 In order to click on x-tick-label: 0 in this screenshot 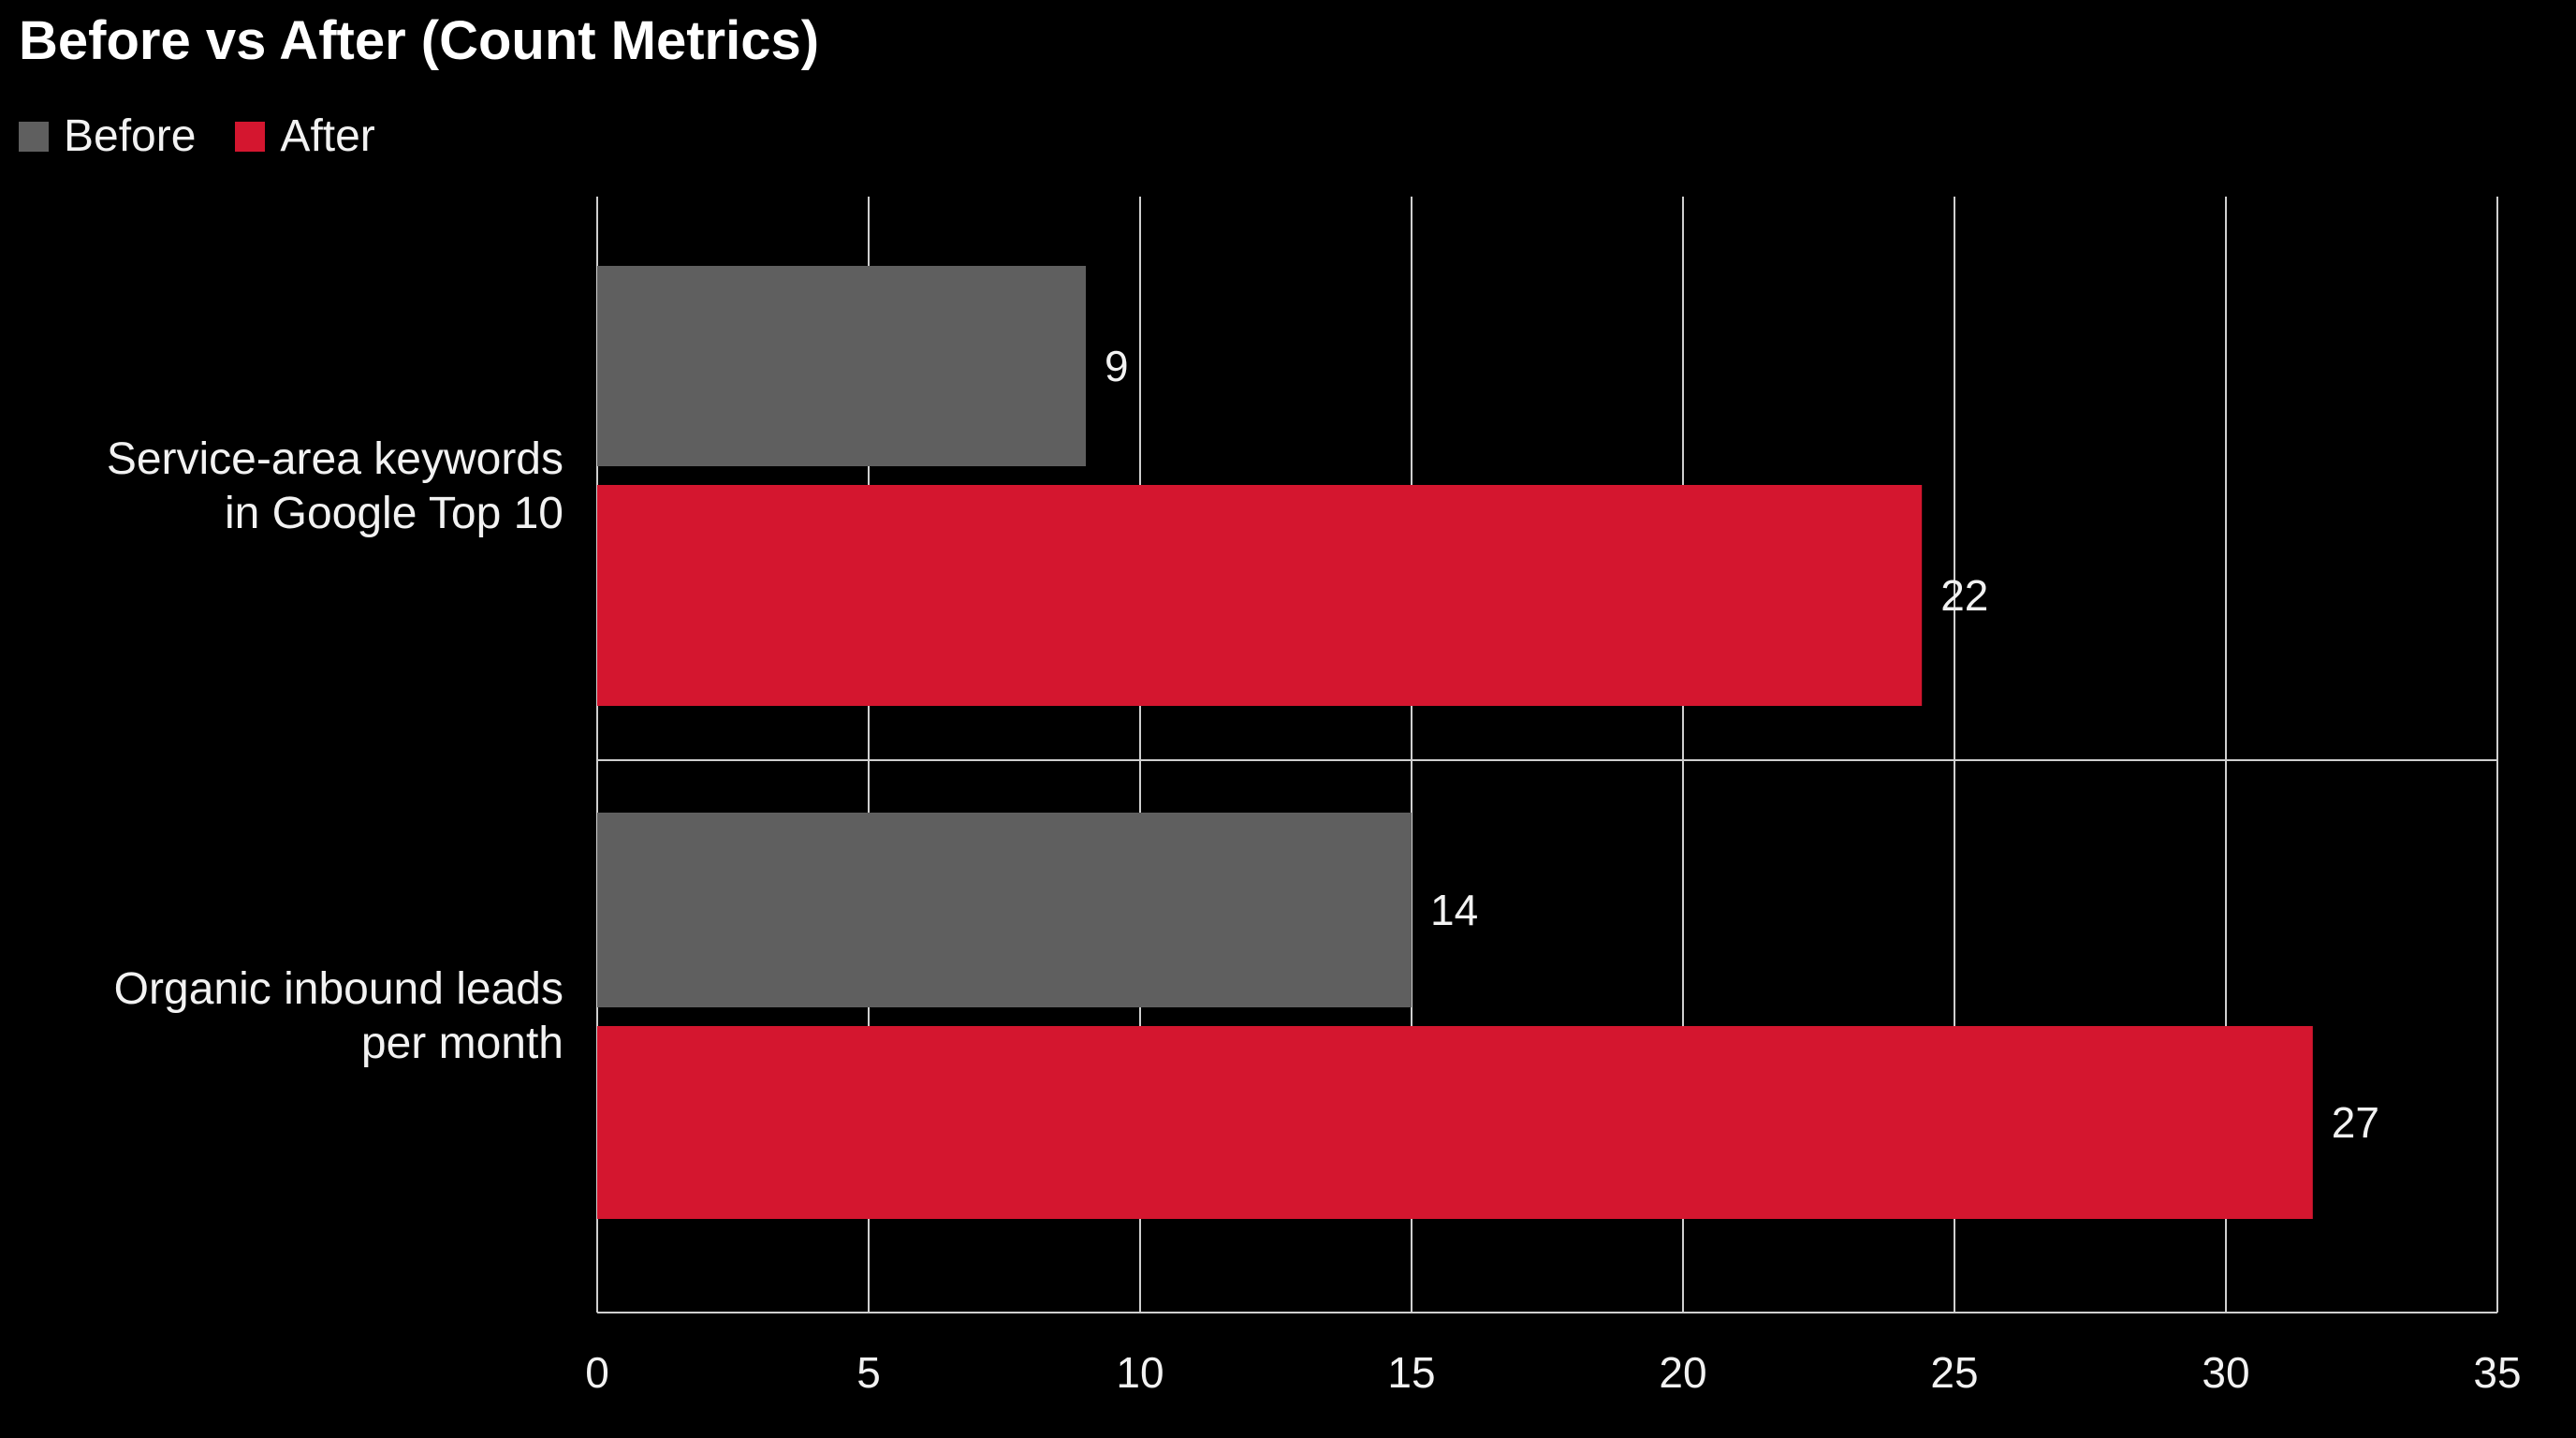, I will do `click(597, 1372)`.